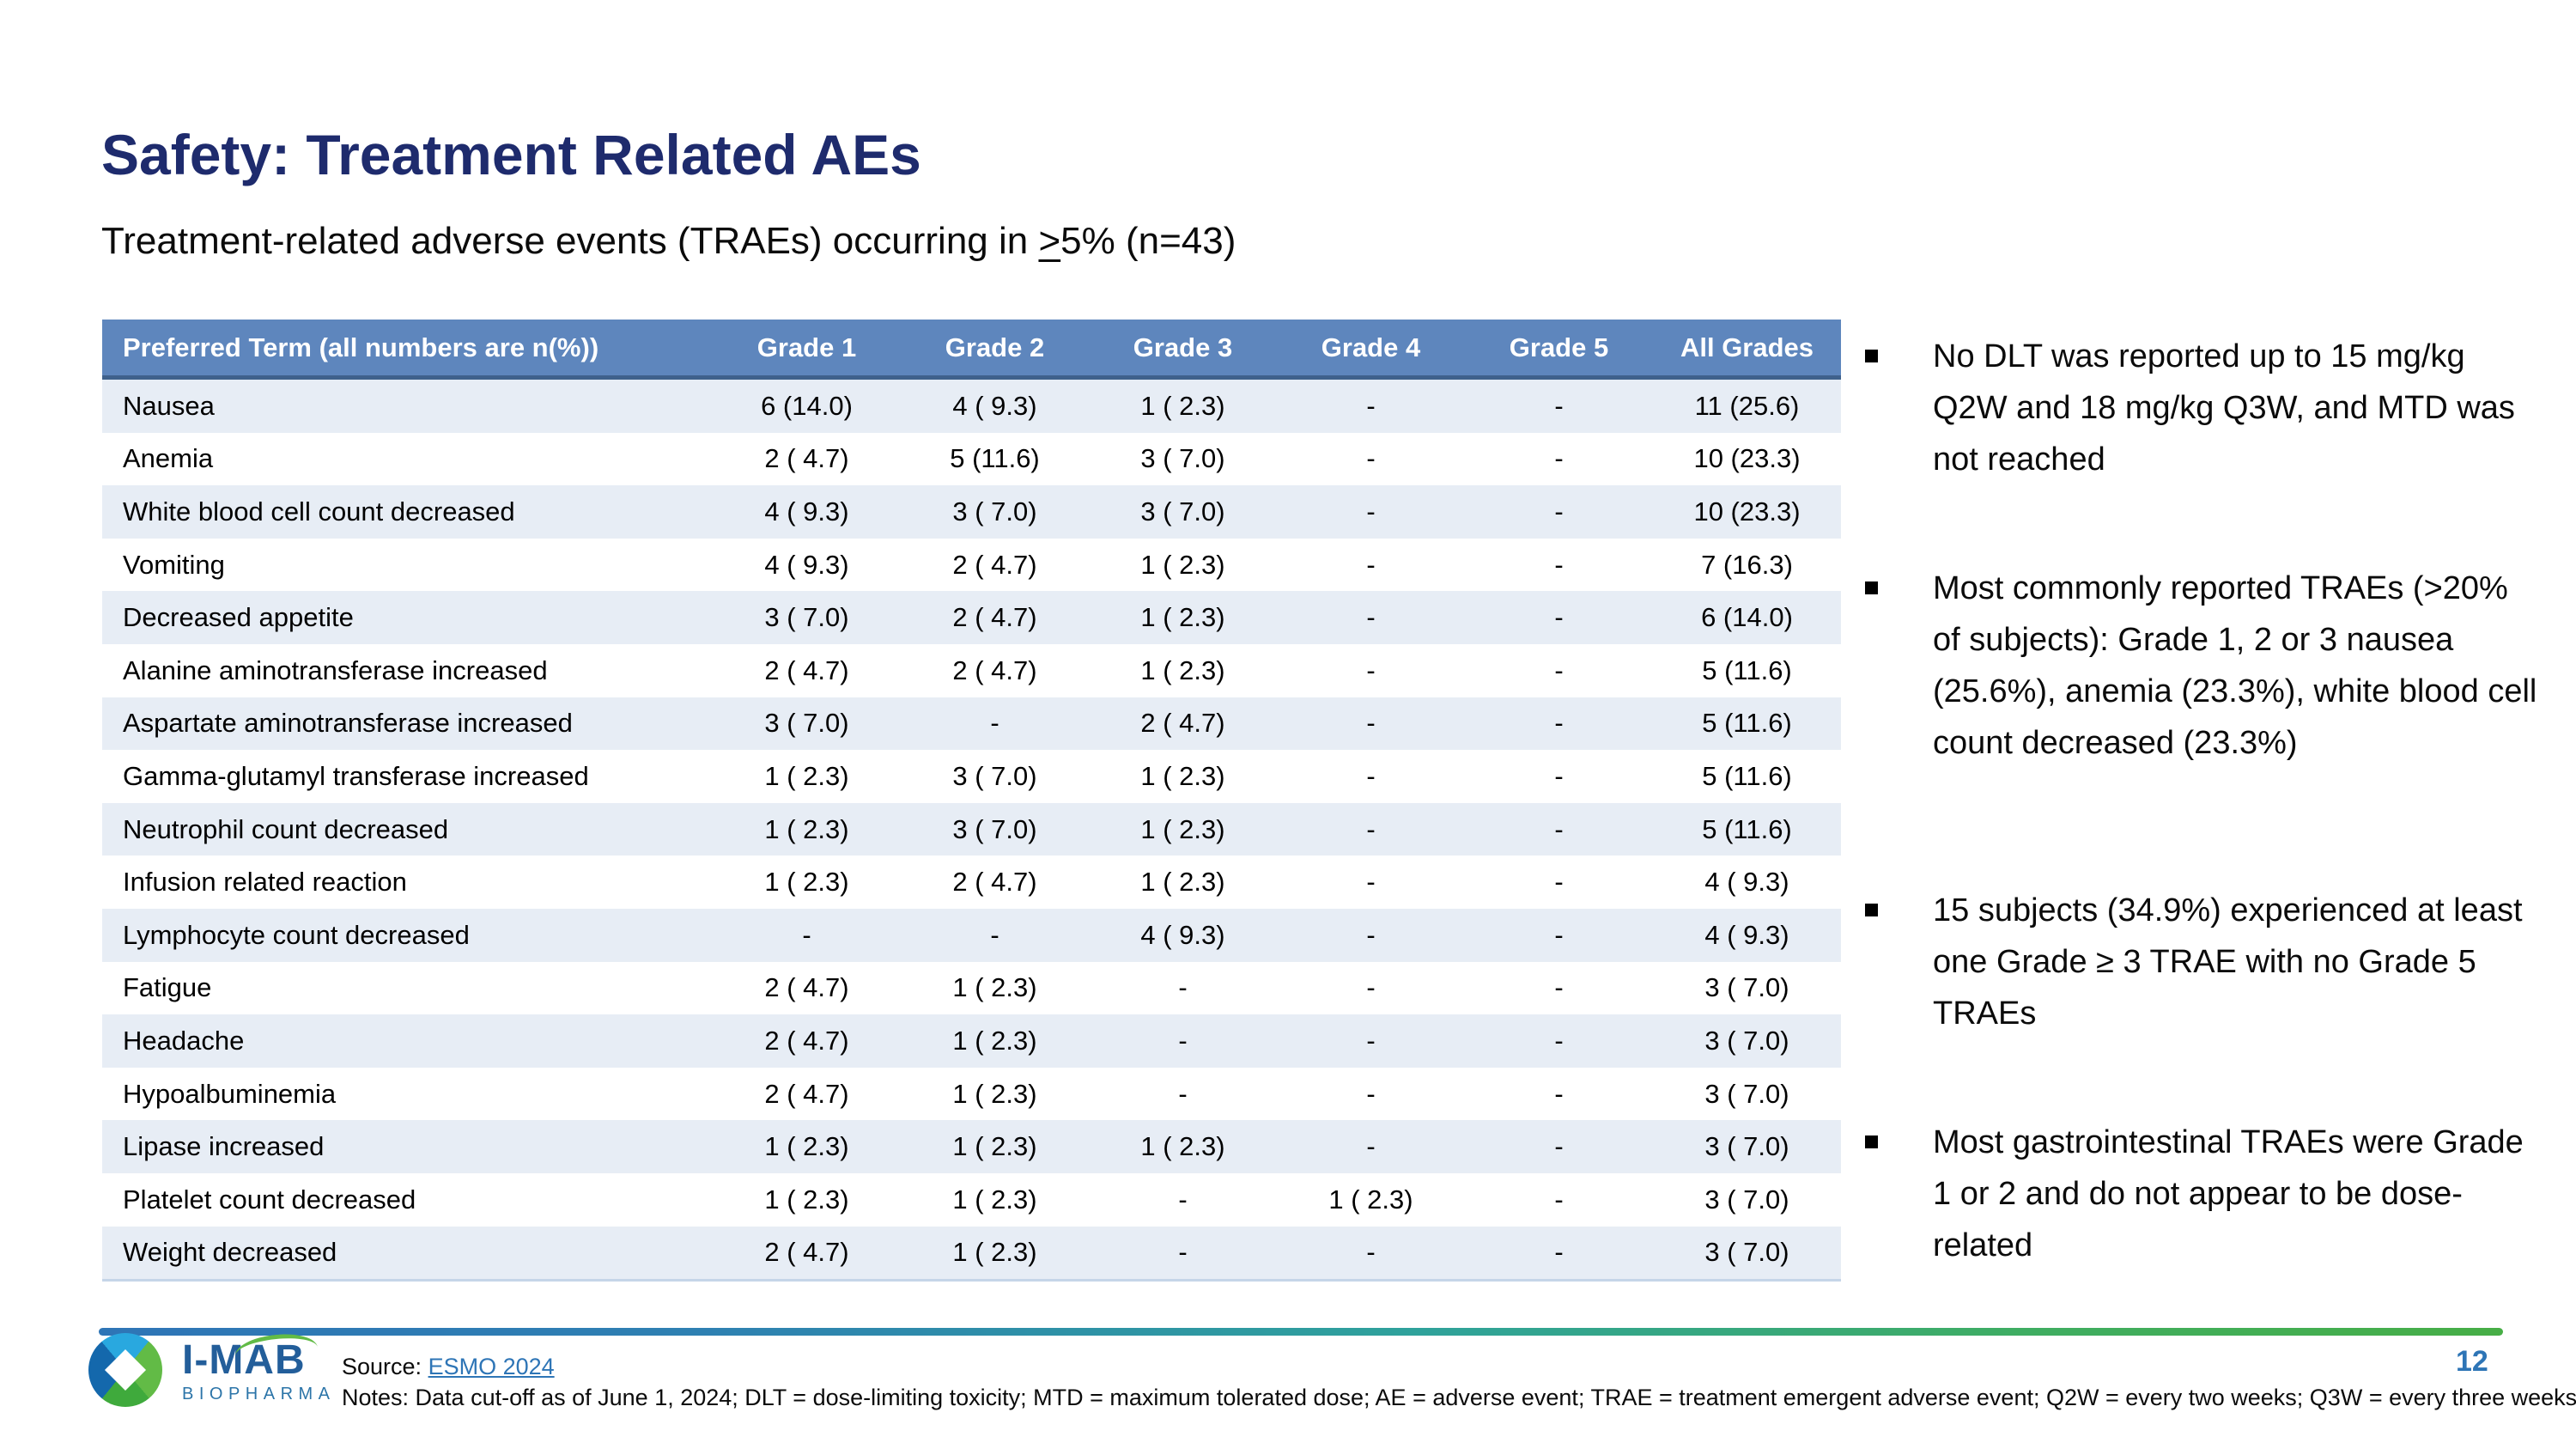 The width and height of the screenshot is (2576, 1449). What do you see at coordinates (239, 617) in the screenshot?
I see `preferred-term-cell: Decreased appetite` at bounding box center [239, 617].